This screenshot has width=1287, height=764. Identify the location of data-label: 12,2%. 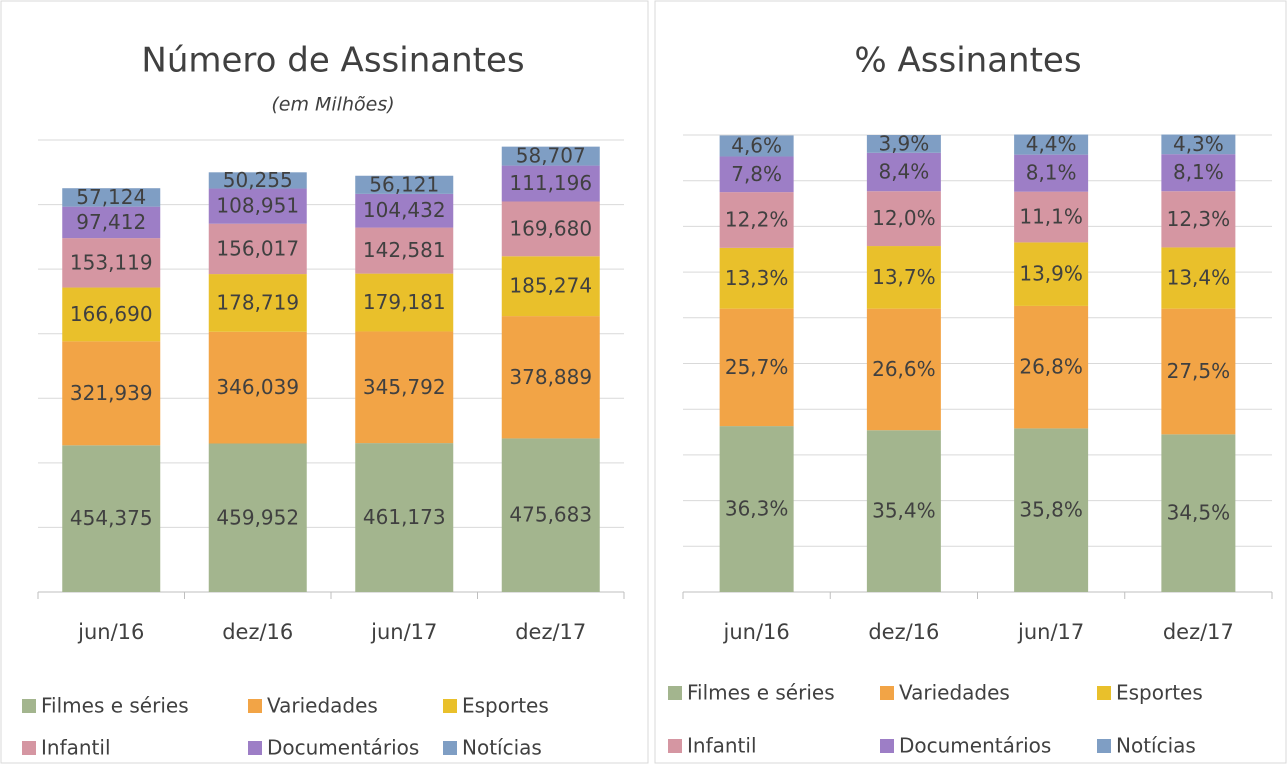
(757, 220).